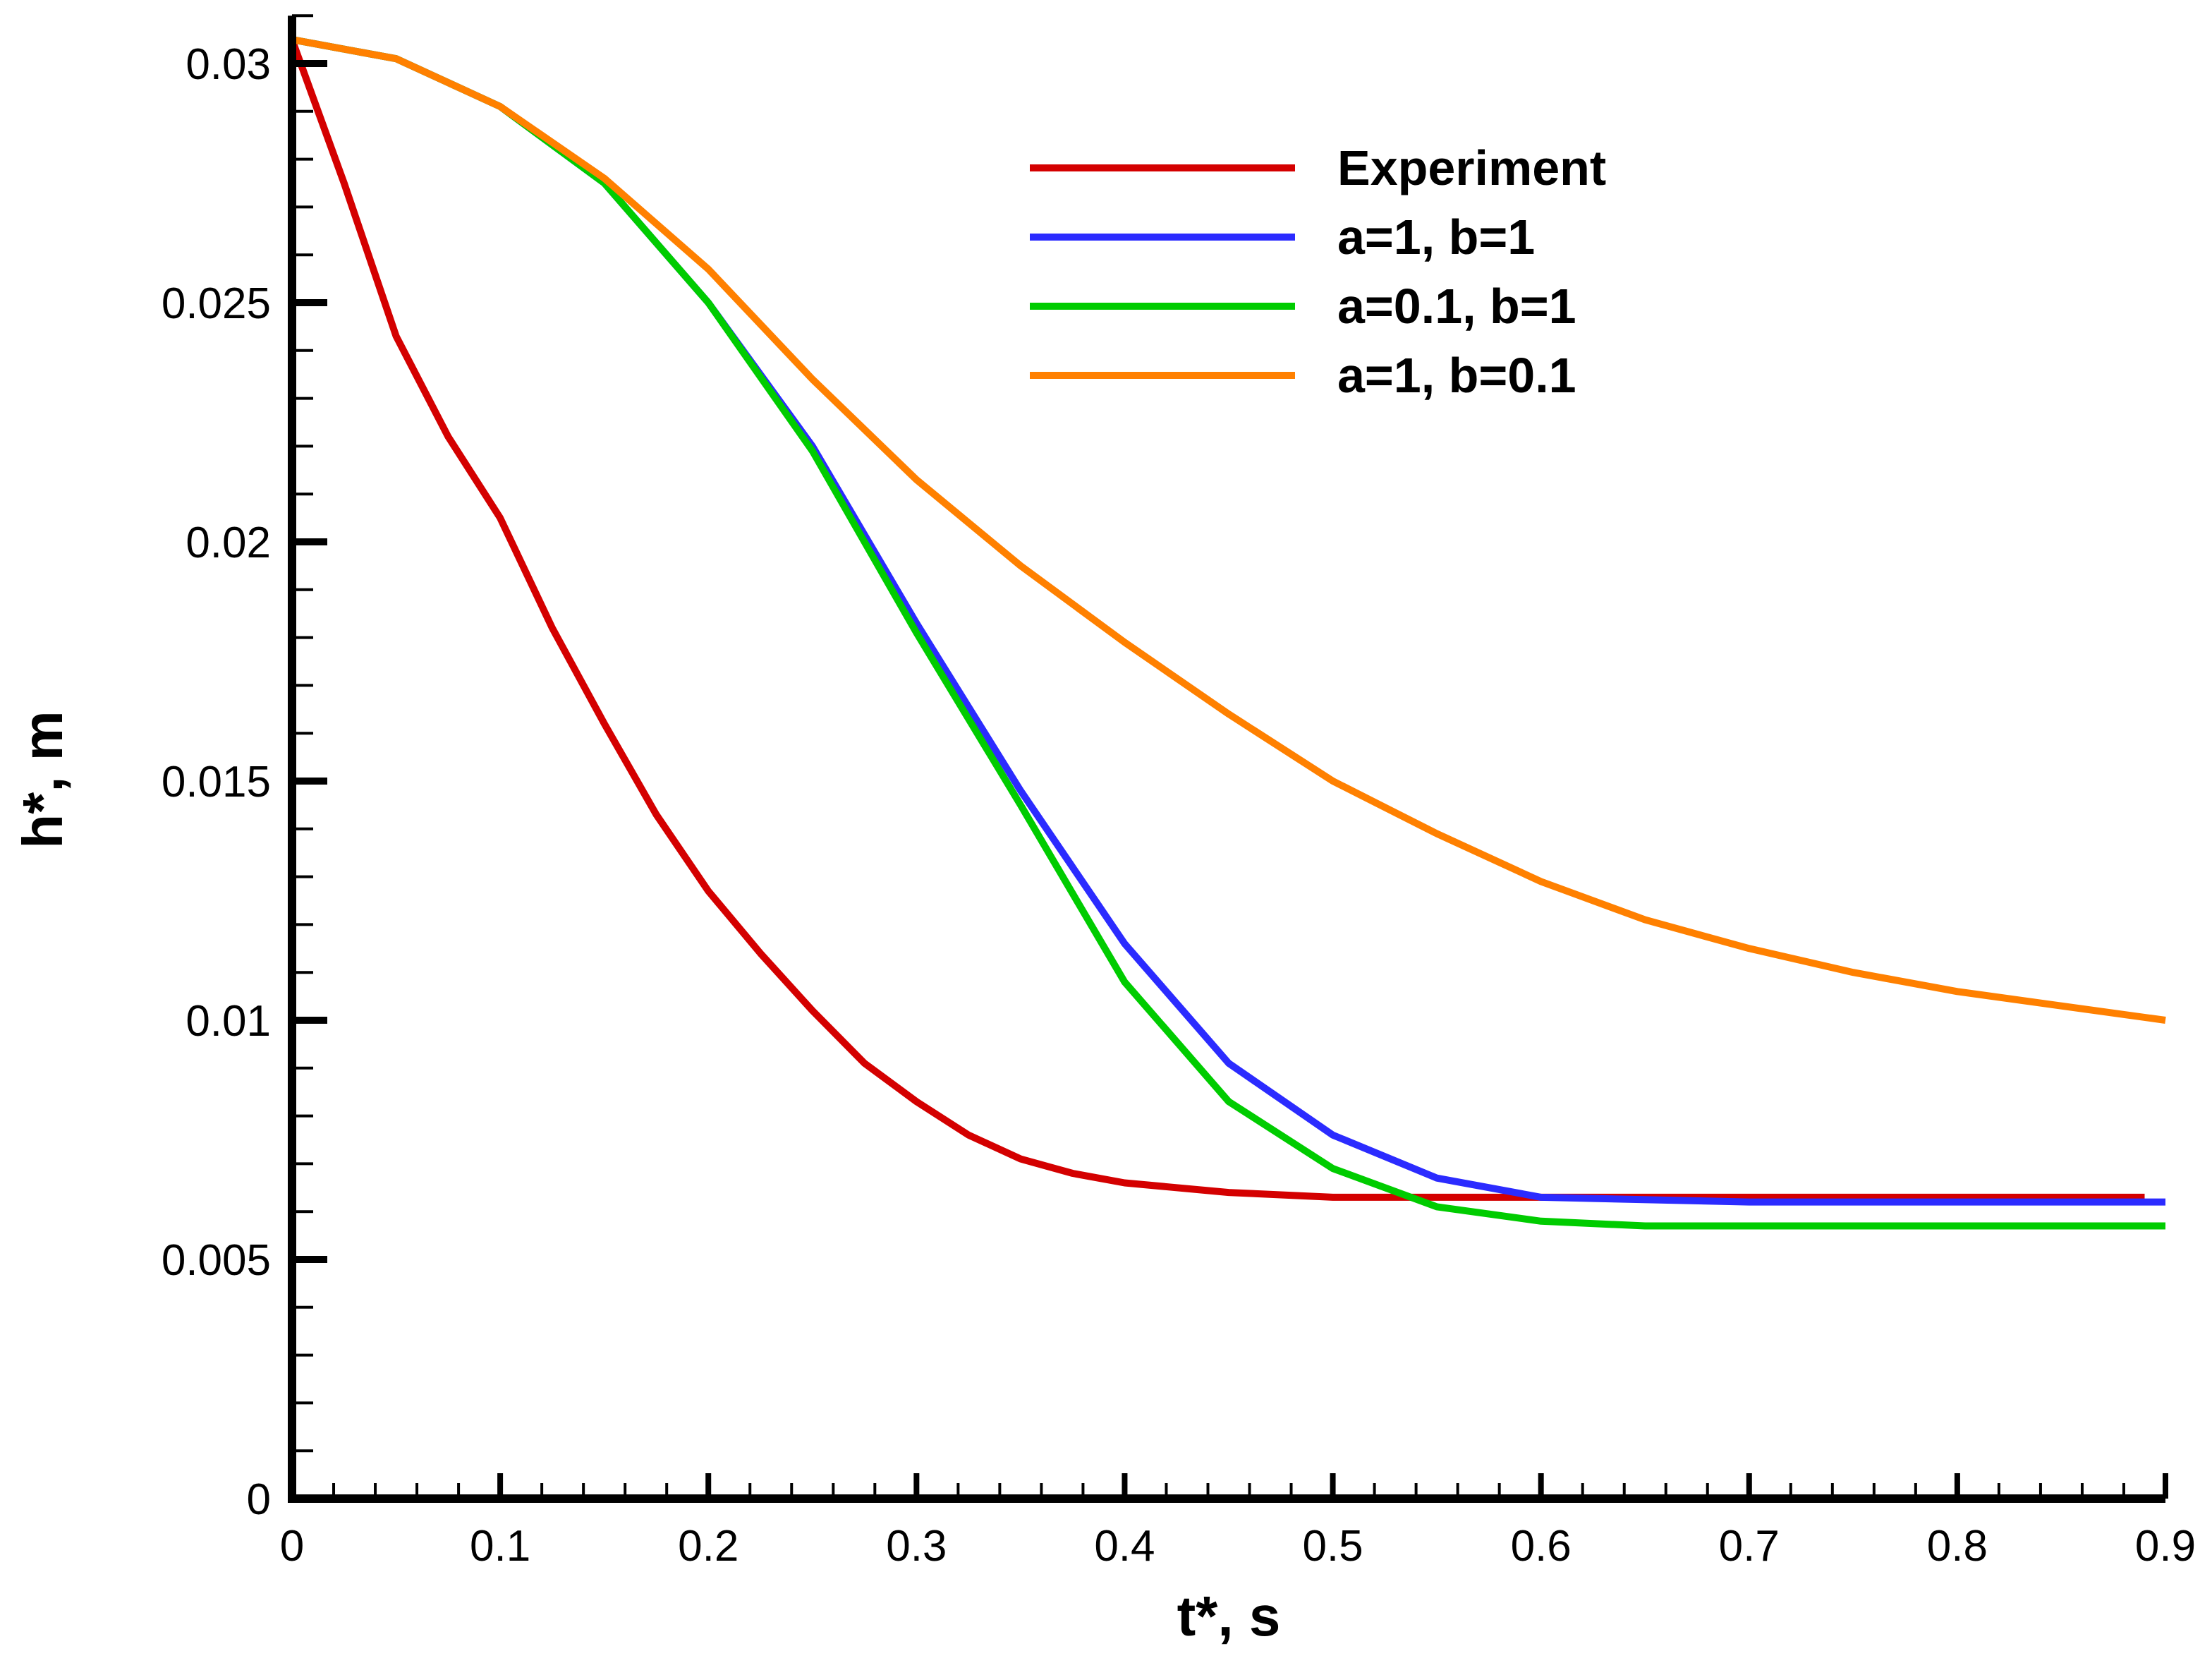 This screenshot has width=2212, height=1663. I want to click on y-tick-label: 0, so click(259, 1499).